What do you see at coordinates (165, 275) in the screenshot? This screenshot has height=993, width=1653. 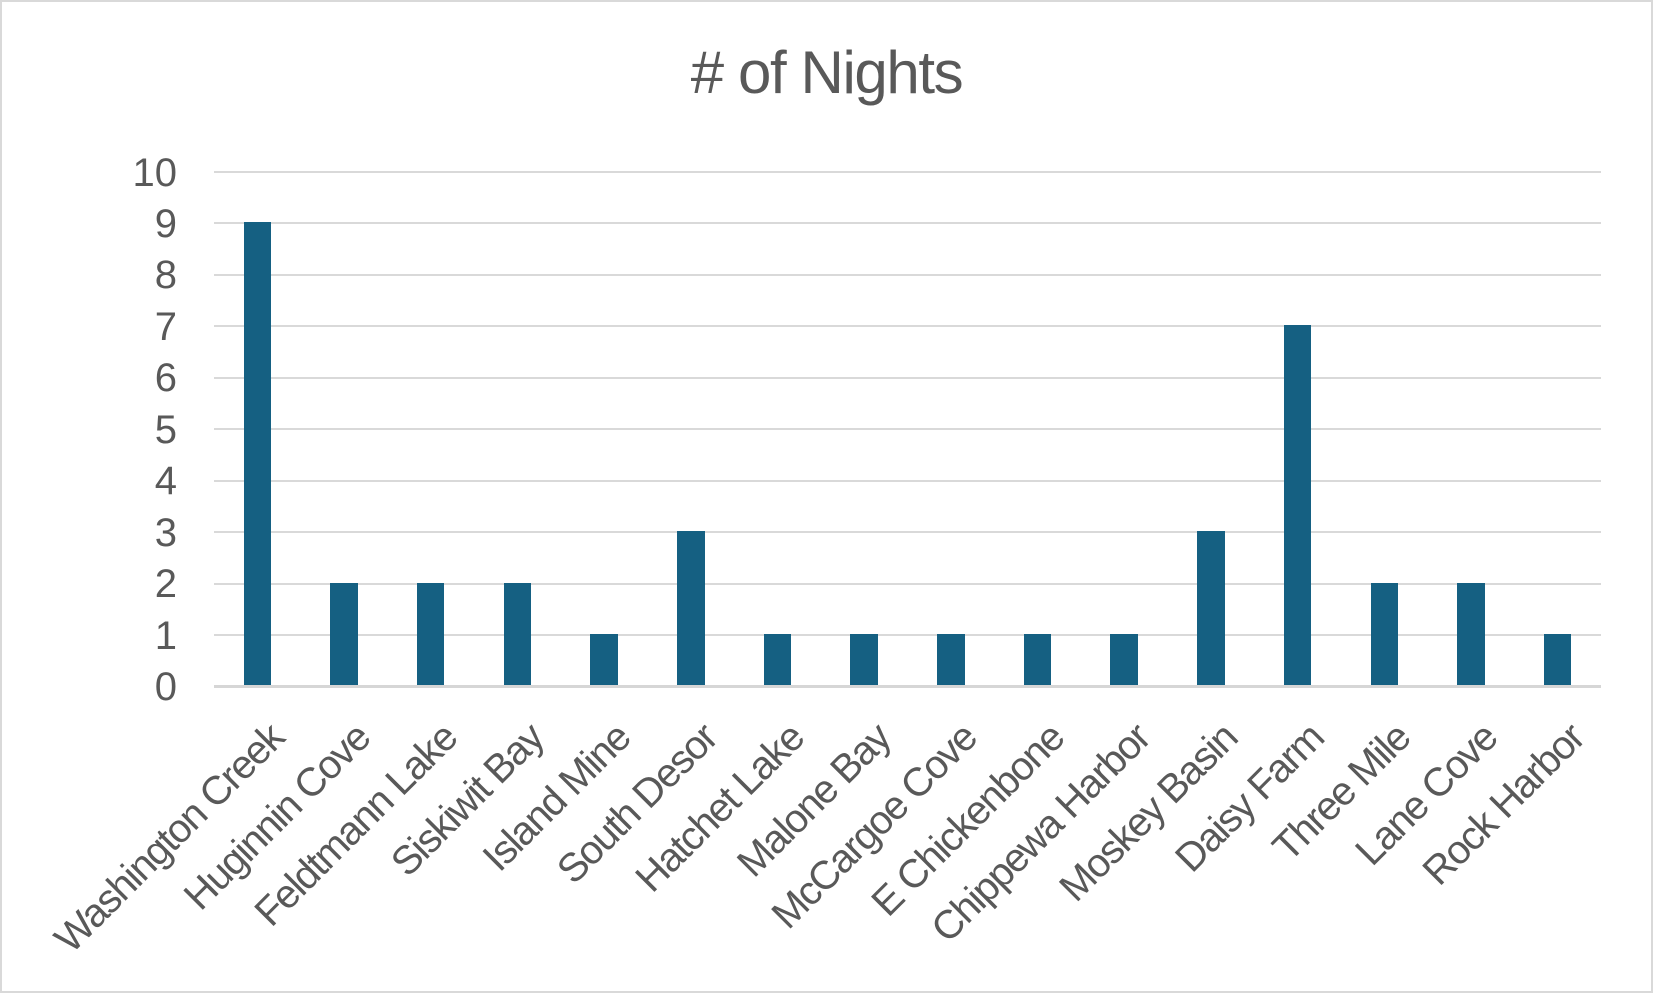 I see `y-tick-label-8: 8` at bounding box center [165, 275].